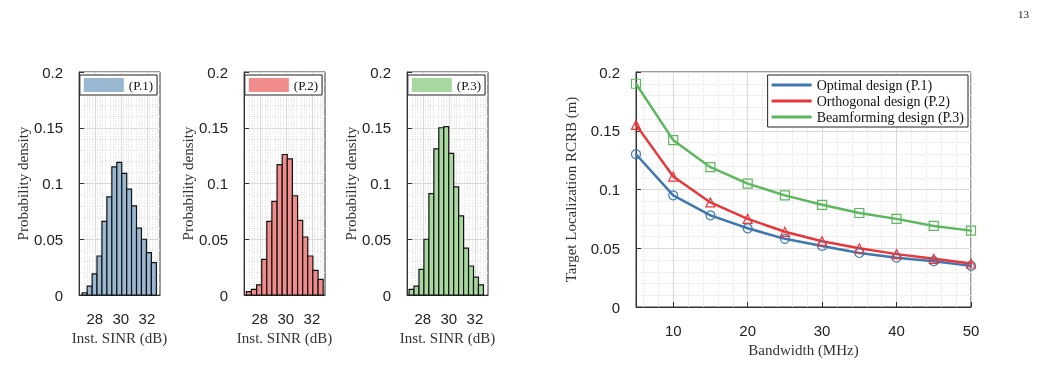  What do you see at coordinates (571, 189) in the screenshot?
I see `y-axis-title: Target Localization RCRB (m)` at bounding box center [571, 189].